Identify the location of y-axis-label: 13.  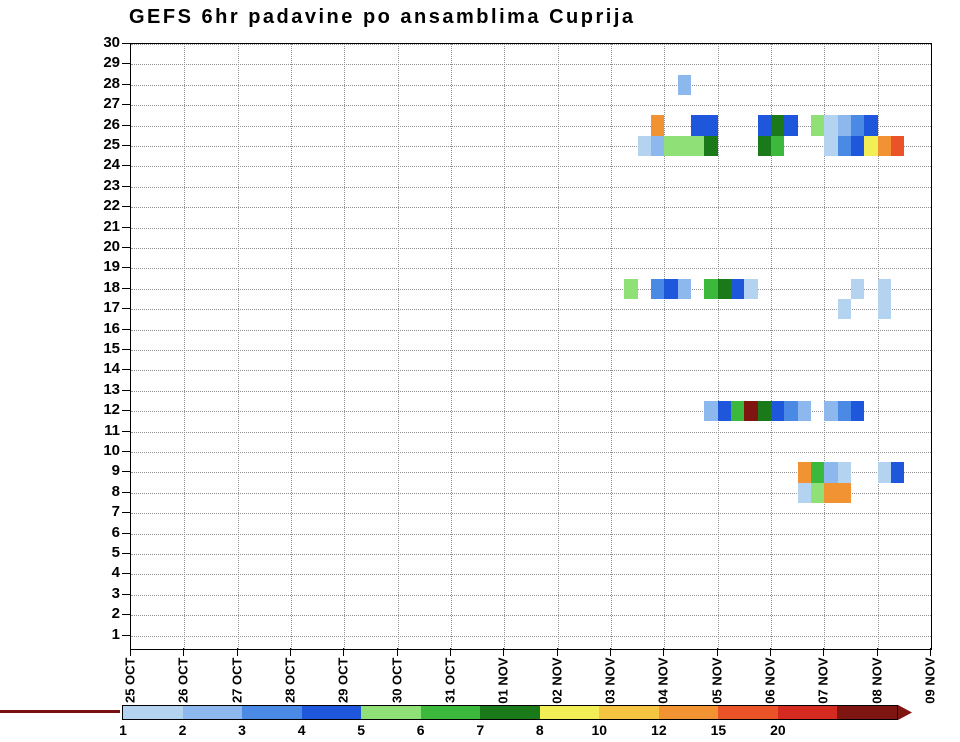
(111, 389).